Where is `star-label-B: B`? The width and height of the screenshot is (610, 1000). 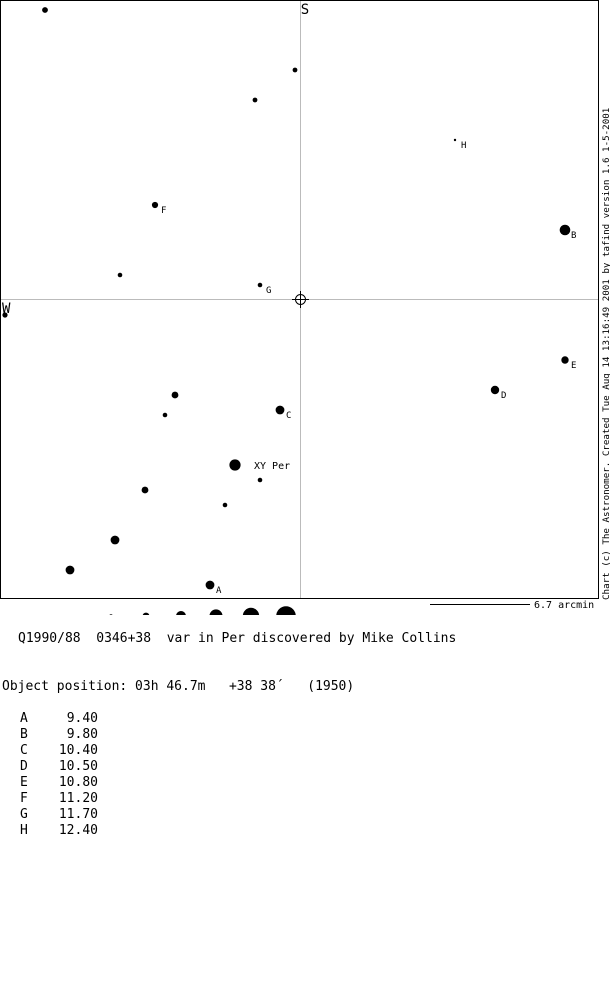 star-label-B: B is located at coordinates (573, 236).